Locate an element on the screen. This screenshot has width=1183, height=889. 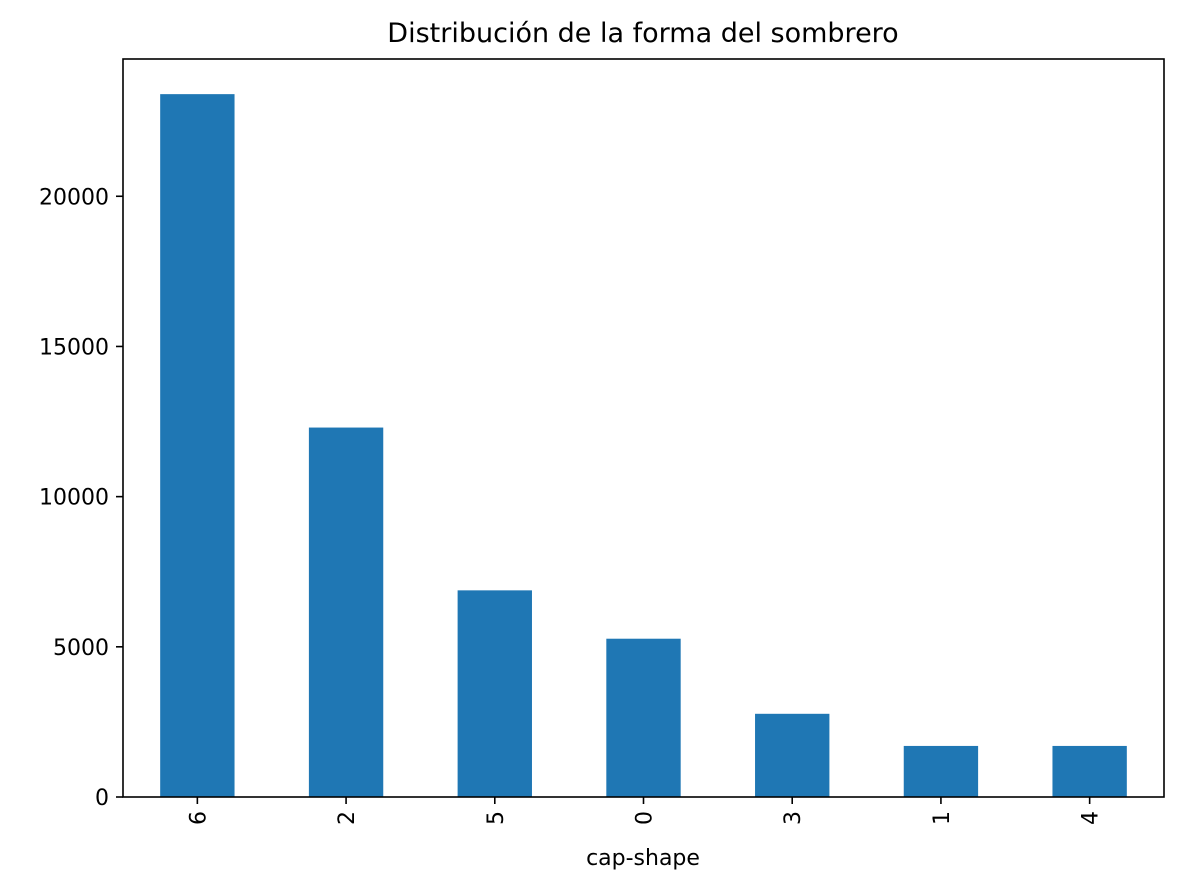
x-tick-label-3: 3 is located at coordinates (793, 818).